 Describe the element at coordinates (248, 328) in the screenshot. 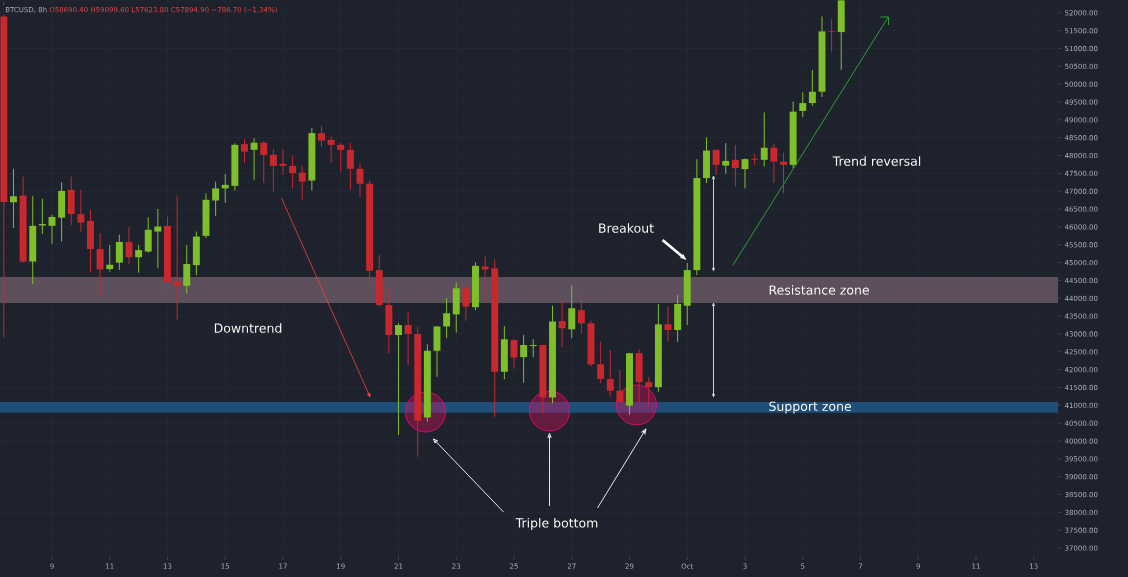

I see `annotation: Downtrend` at that location.